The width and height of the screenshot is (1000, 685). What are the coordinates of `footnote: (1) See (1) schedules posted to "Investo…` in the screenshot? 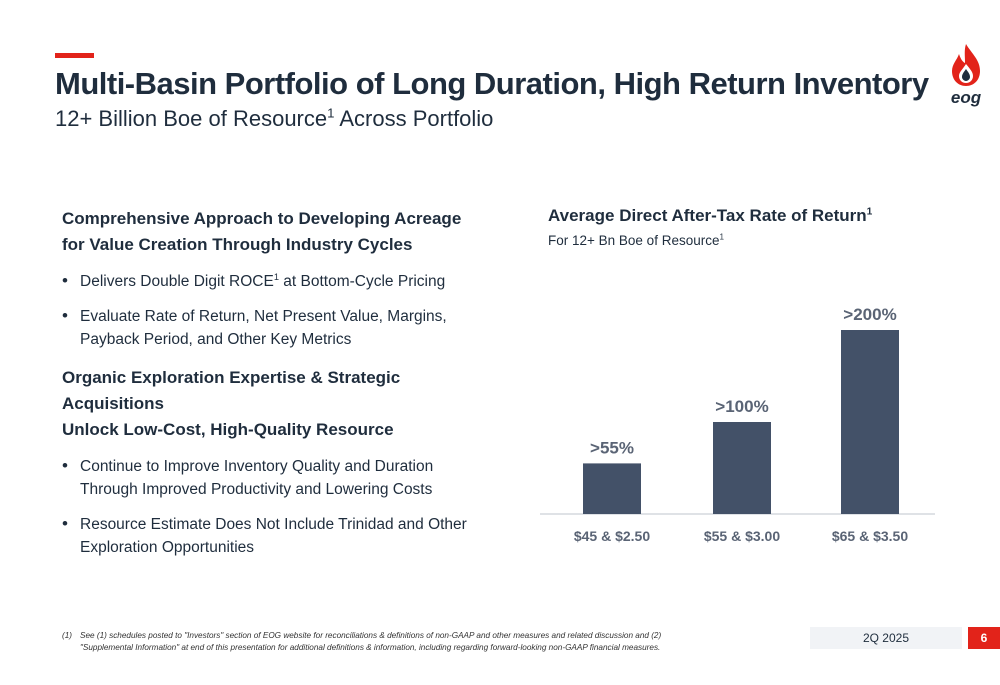 It's located at (382, 642).